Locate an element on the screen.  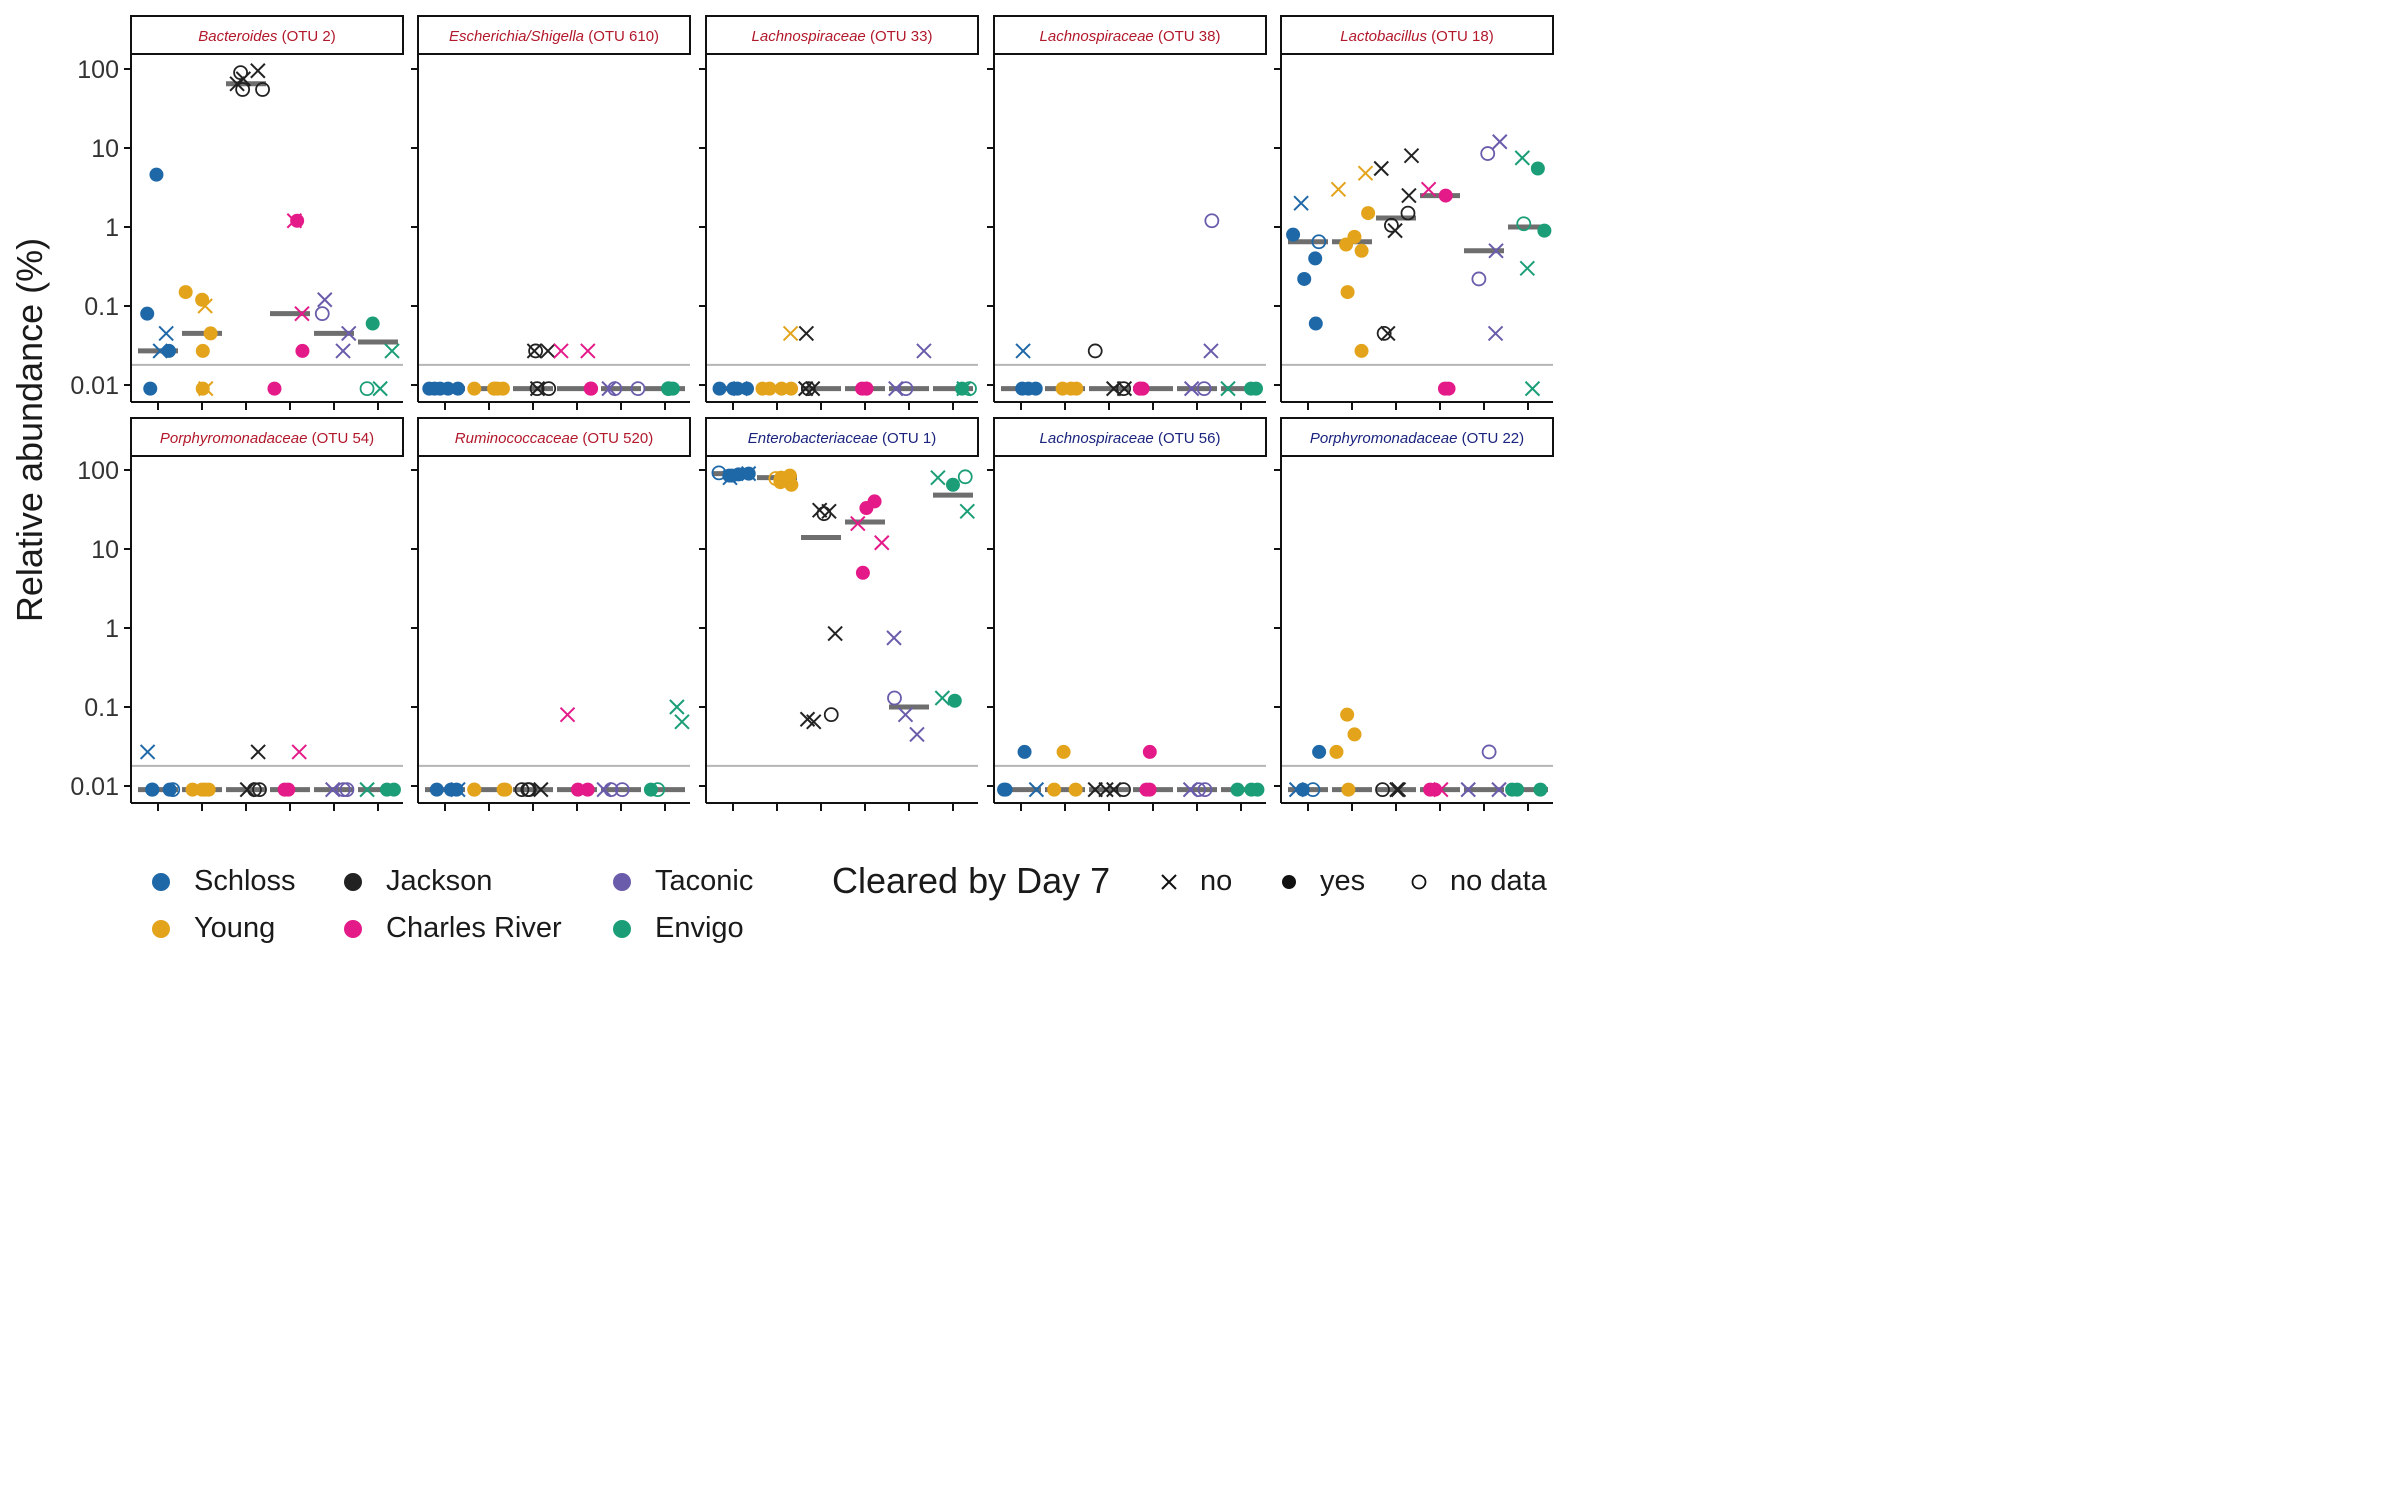
y-tick-label: 0.01 is located at coordinates (94, 386).